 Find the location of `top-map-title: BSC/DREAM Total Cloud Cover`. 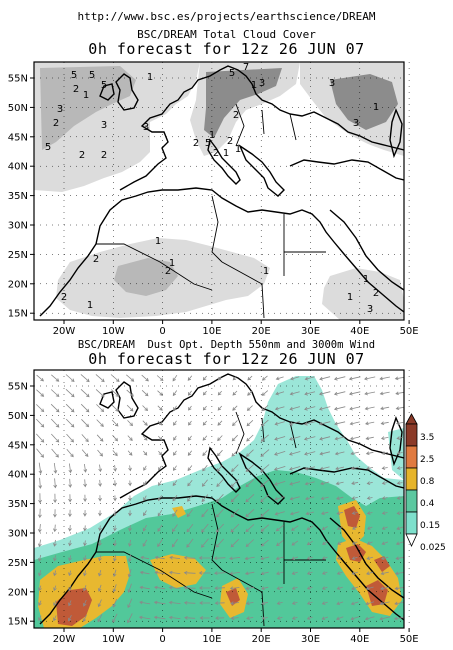

top-map-title: BSC/DREAM Total Cloud Cover is located at coordinates (226, 34).